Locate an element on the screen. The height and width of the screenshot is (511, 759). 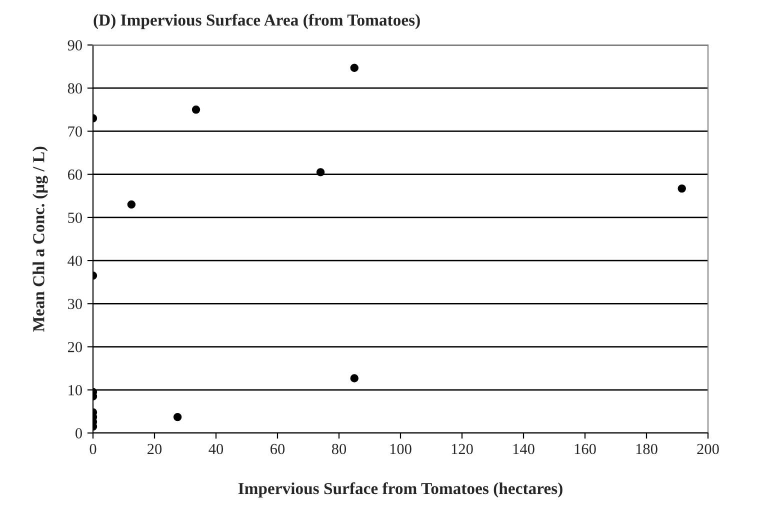
x-tick-label: 0 is located at coordinates (93, 449).